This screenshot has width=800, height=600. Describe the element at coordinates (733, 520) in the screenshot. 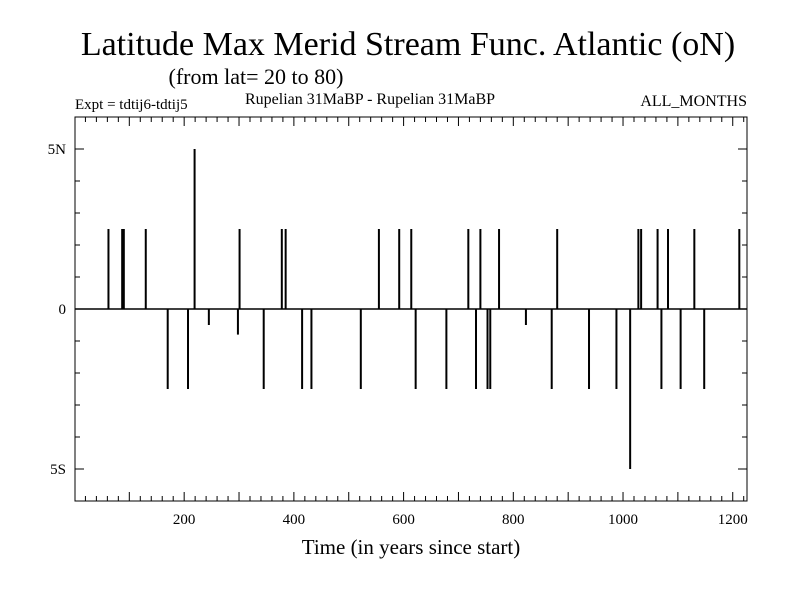

I see `x-tick-label: 1200` at that location.